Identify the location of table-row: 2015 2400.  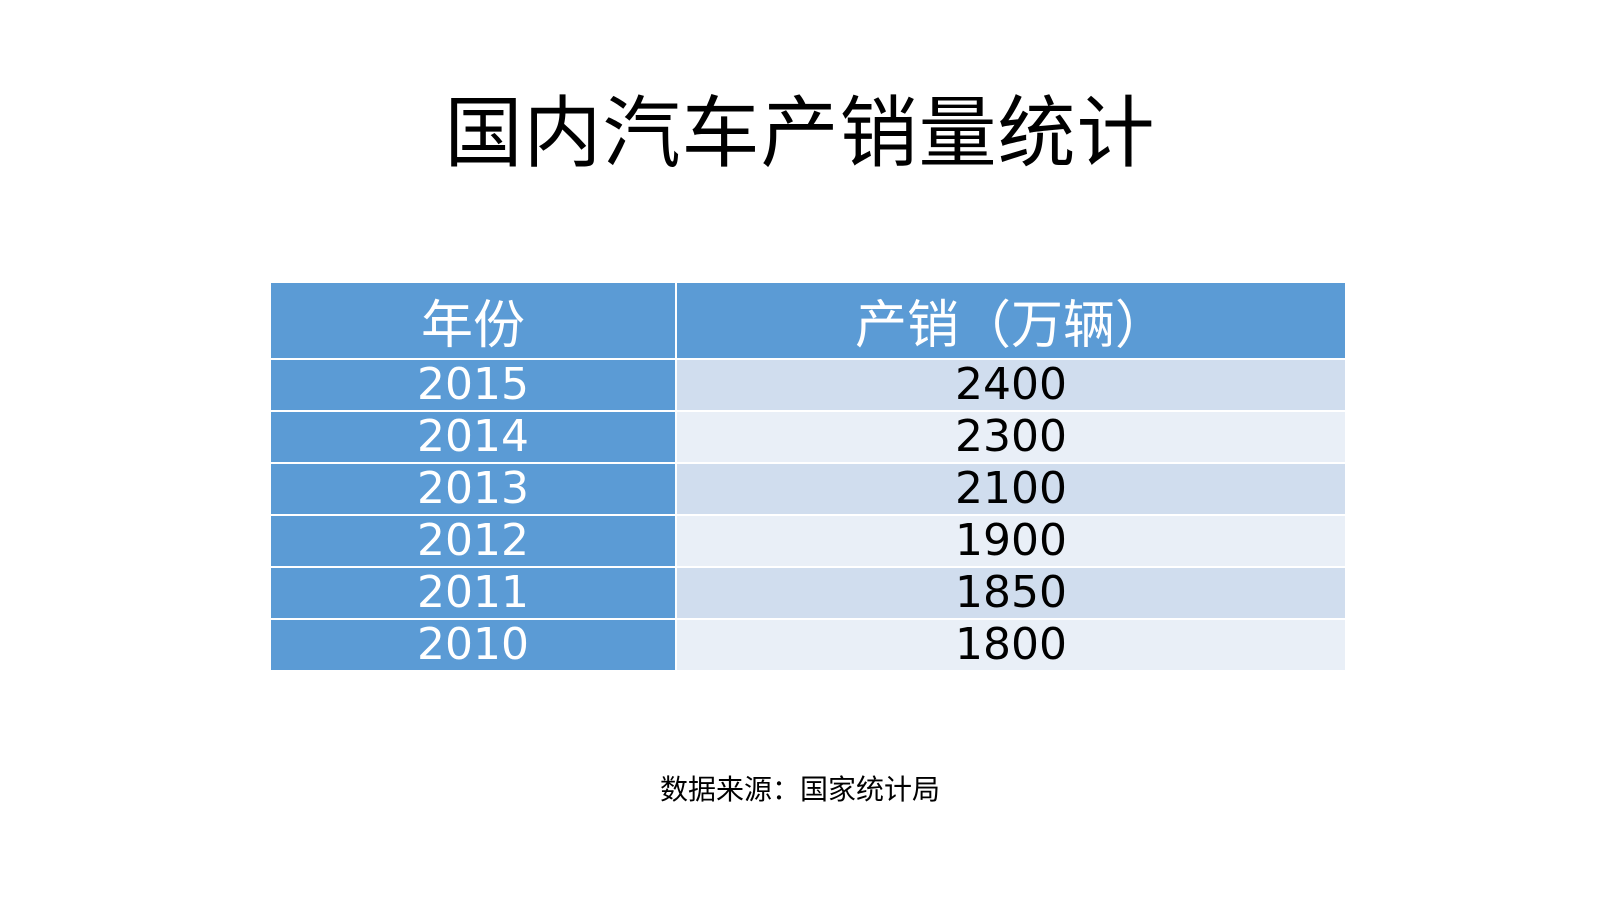
(808, 385).